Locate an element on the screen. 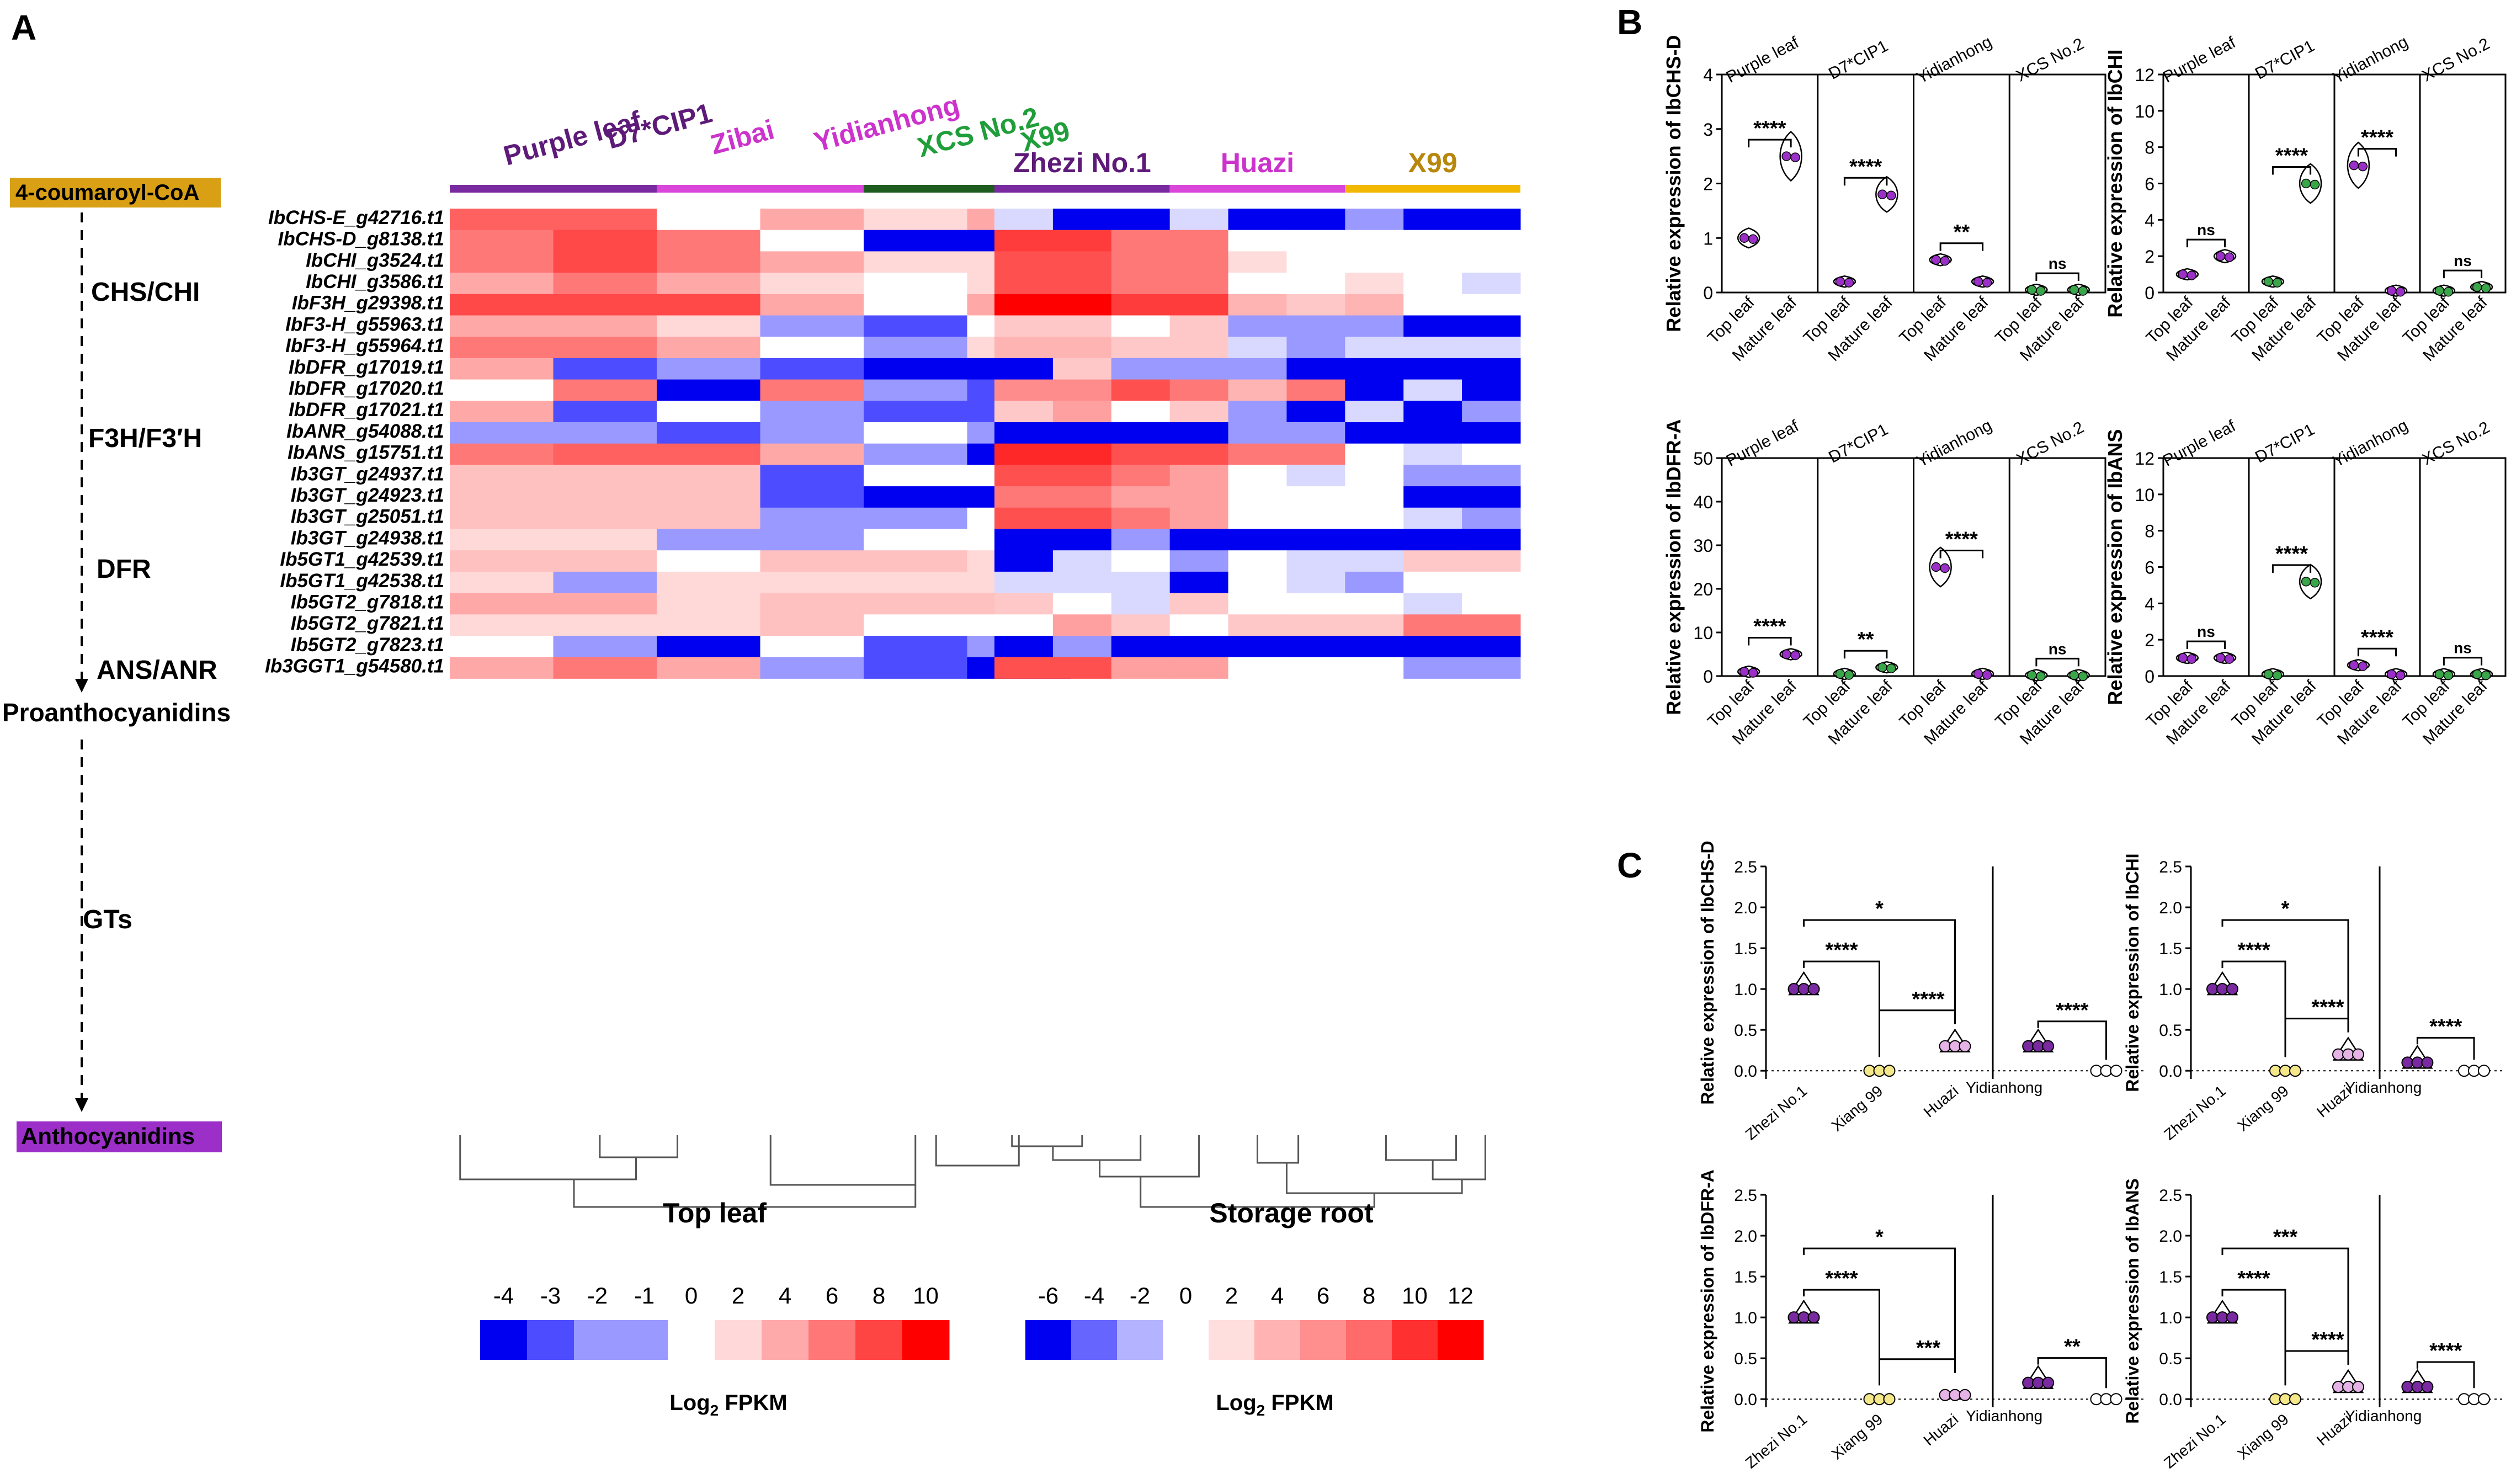  legend-label-1-end: FPKM is located at coordinates (753, 1403).